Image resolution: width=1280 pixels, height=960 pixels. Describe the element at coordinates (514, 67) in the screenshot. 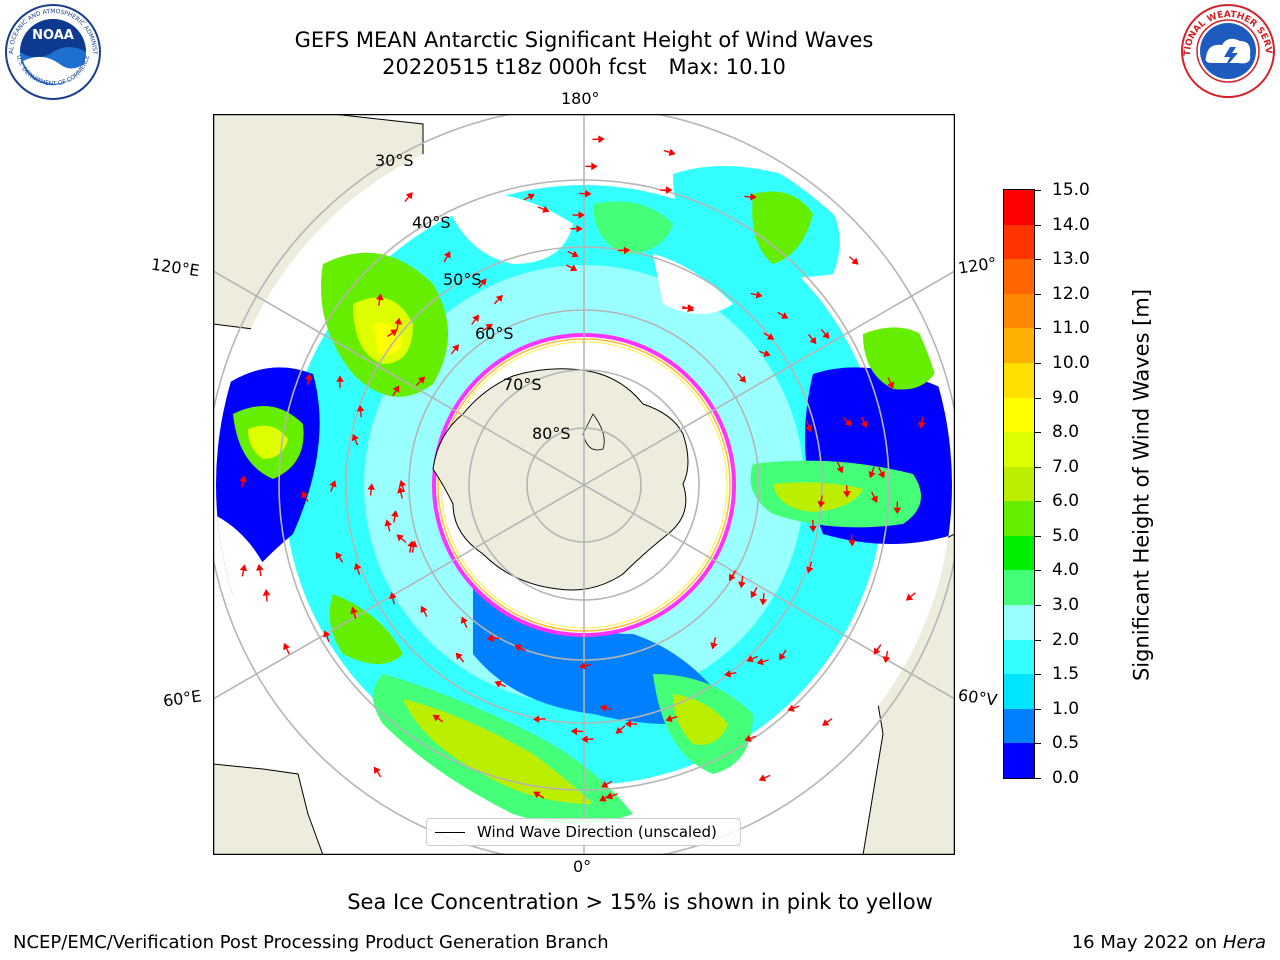

I see `run-info: 20220515 t18z 000h fcst` at that location.